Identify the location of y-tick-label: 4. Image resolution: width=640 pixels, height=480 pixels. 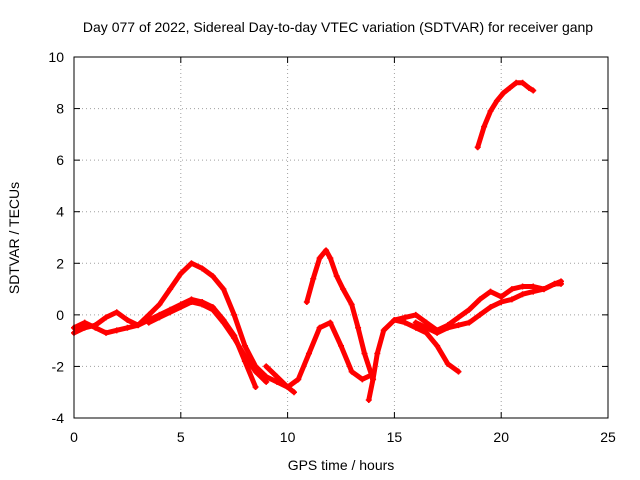
(60, 212).